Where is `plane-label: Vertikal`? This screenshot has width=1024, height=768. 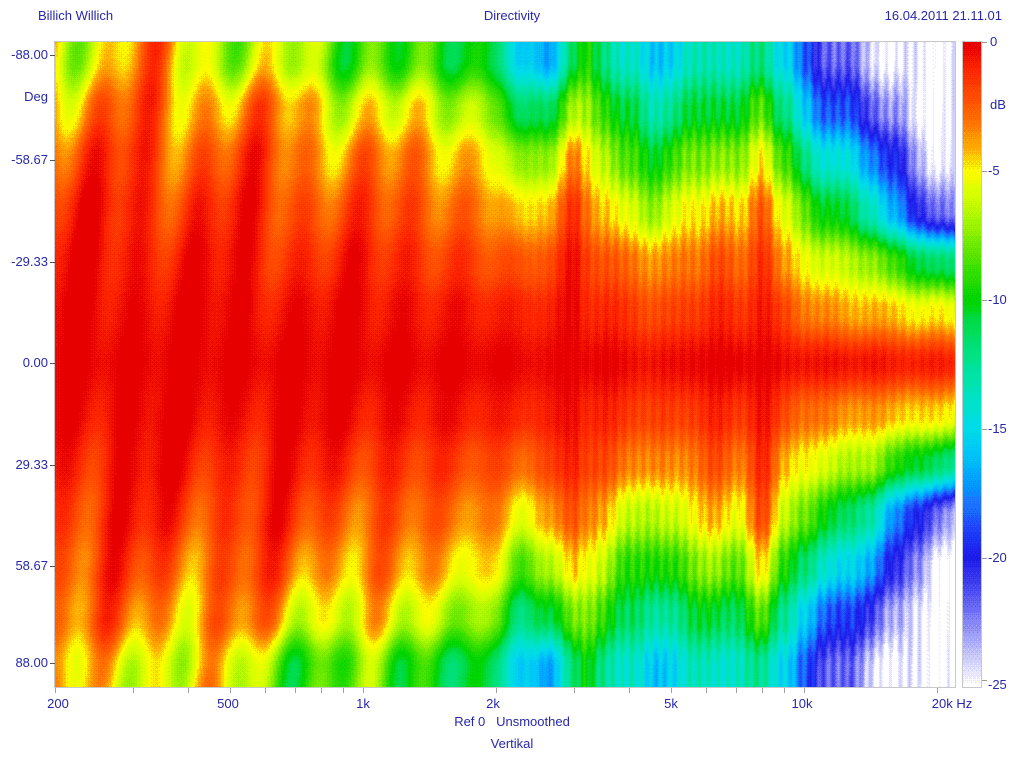 plane-label: Vertikal is located at coordinates (512, 743).